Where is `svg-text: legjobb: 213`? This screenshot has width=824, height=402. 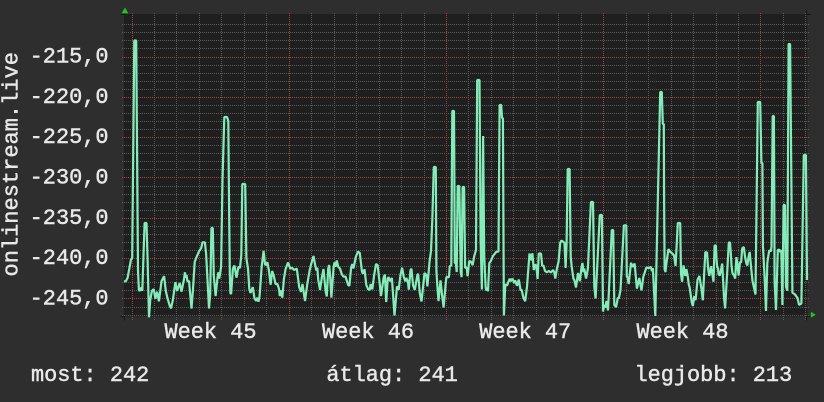
svg-text: legjobb: 213 is located at coordinates (714, 375).